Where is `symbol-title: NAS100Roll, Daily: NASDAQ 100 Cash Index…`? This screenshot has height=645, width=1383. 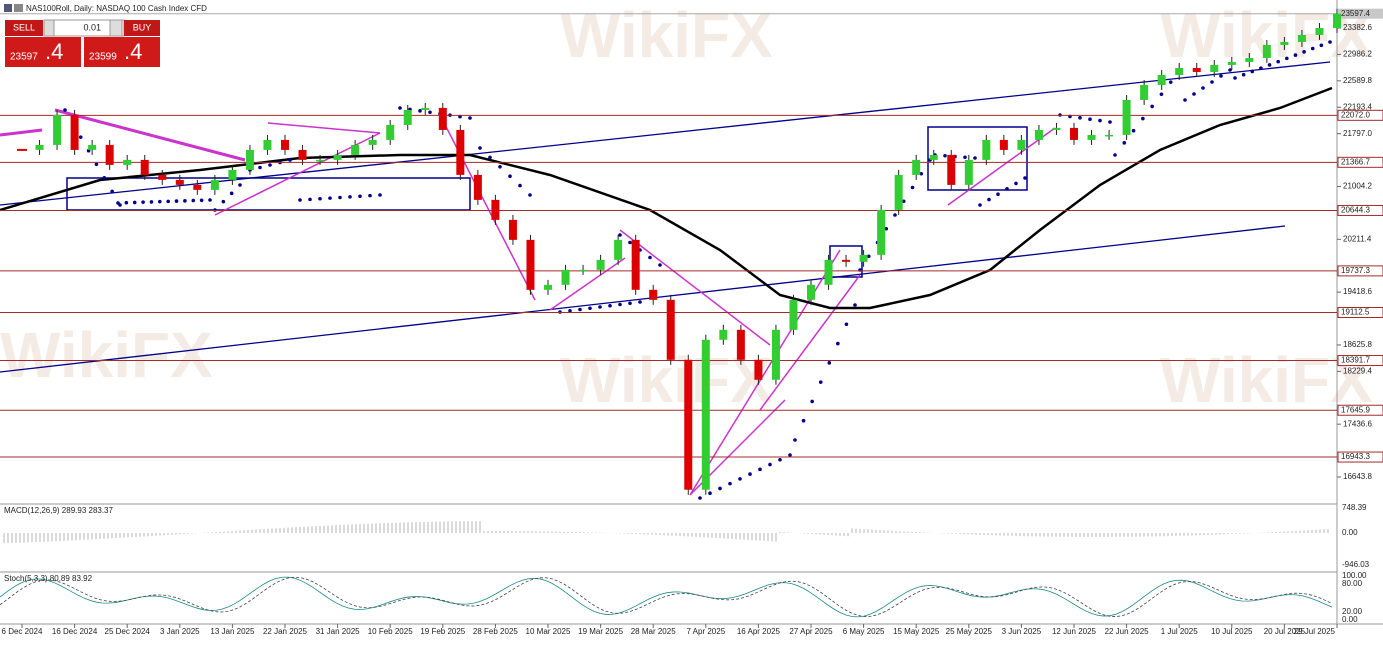 symbol-title: NAS100Roll, Daily: NASDAQ 100 Cash Index… is located at coordinates (116, 8).